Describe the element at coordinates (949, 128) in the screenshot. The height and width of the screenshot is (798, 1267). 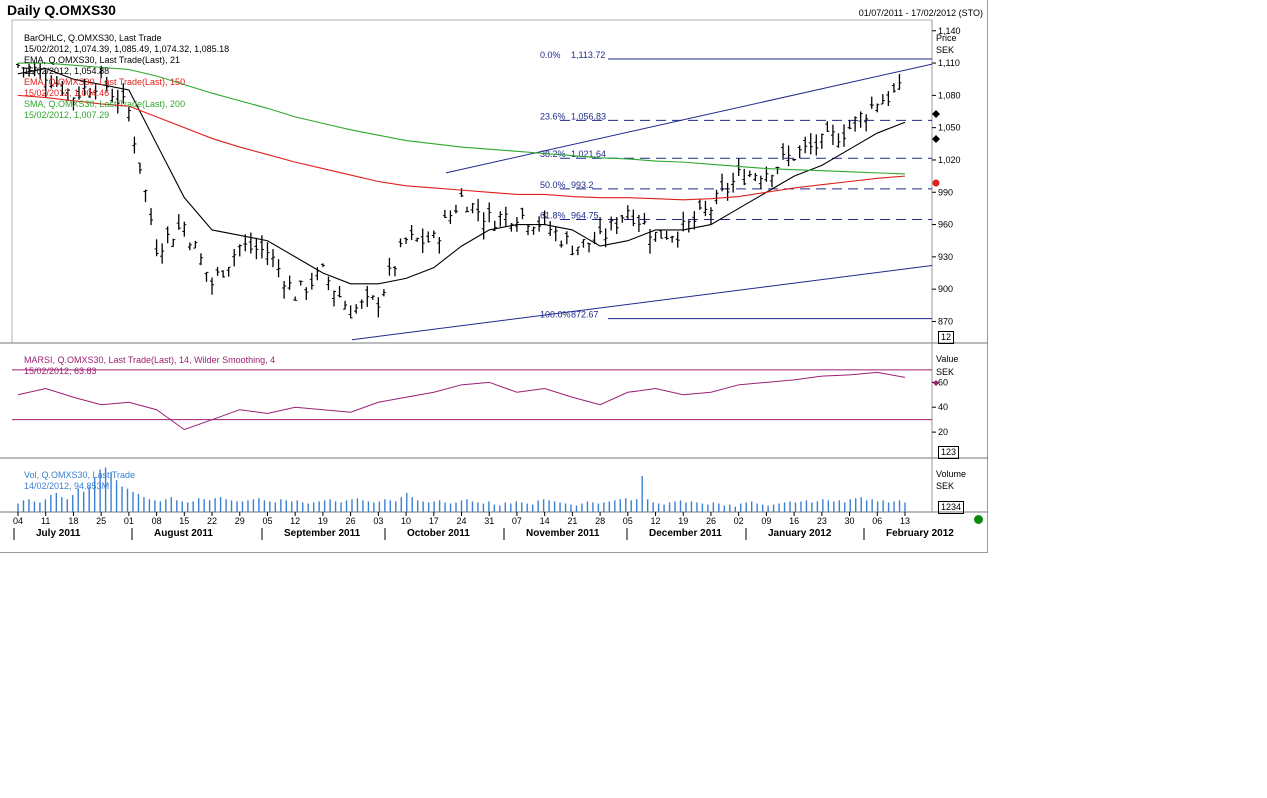
I see `y-tick-label: 1,050` at that location.